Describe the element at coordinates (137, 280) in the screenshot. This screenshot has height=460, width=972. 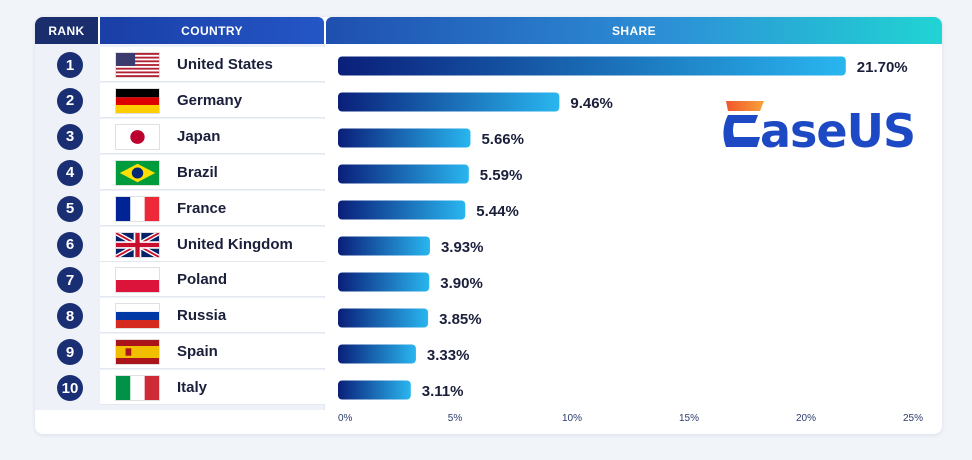
I see `pl-flag-icon` at that location.